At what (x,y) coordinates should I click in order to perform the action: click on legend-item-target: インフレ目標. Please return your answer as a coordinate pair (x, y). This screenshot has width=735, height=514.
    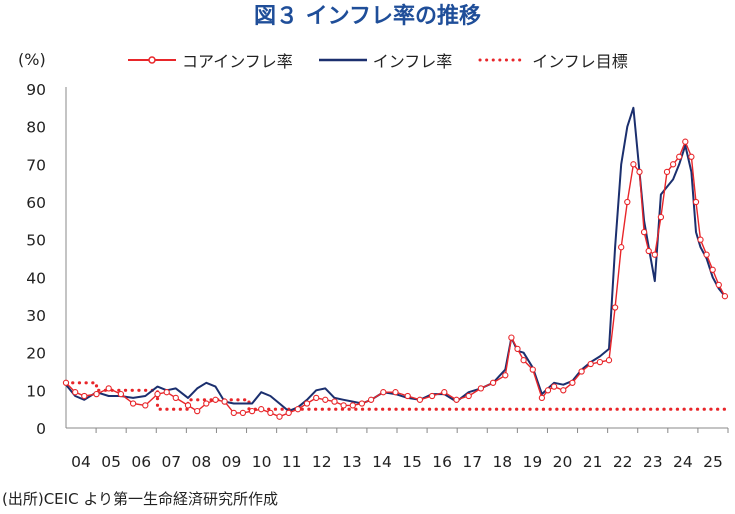
    Looking at the image, I should click on (553, 60).